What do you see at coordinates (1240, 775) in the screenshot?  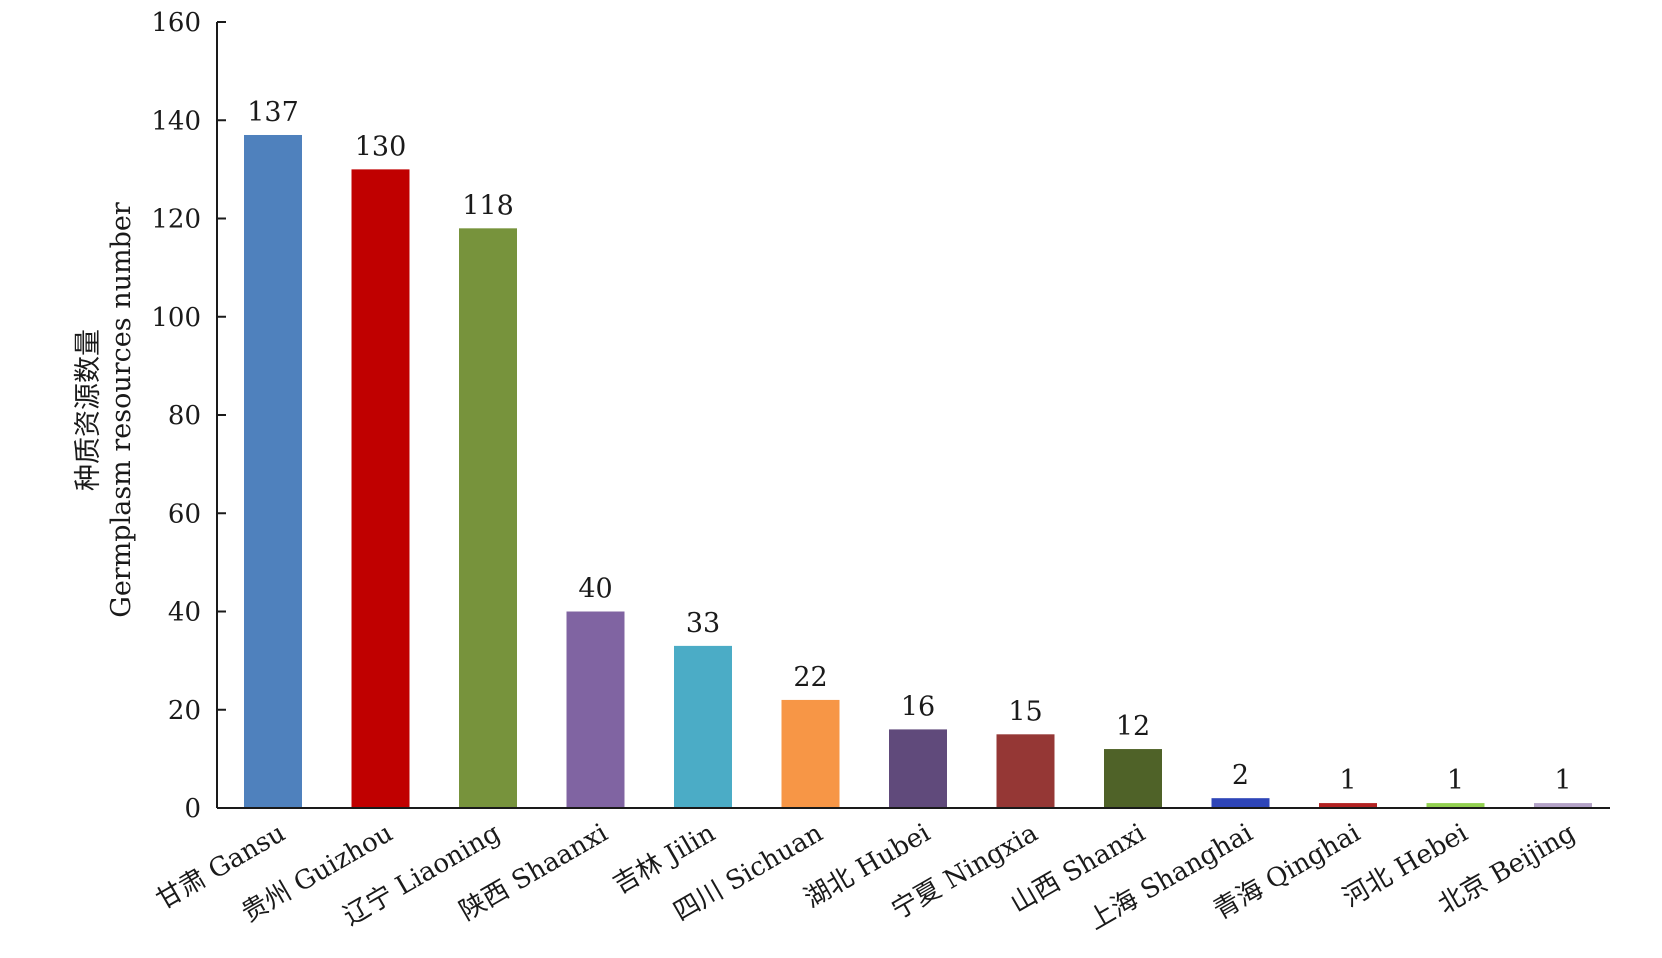 I see `bar-value-label: 2` at bounding box center [1240, 775].